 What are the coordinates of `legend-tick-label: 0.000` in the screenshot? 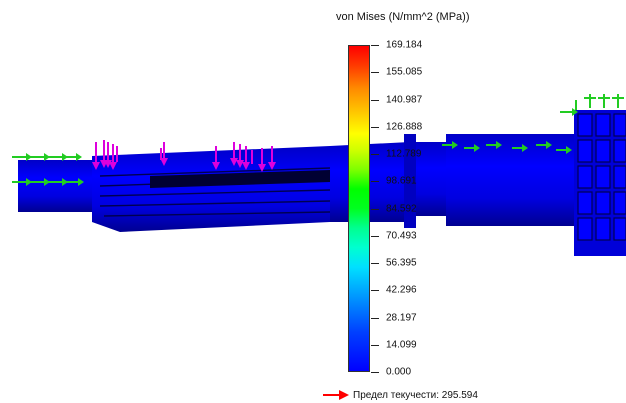 It's located at (399, 372).